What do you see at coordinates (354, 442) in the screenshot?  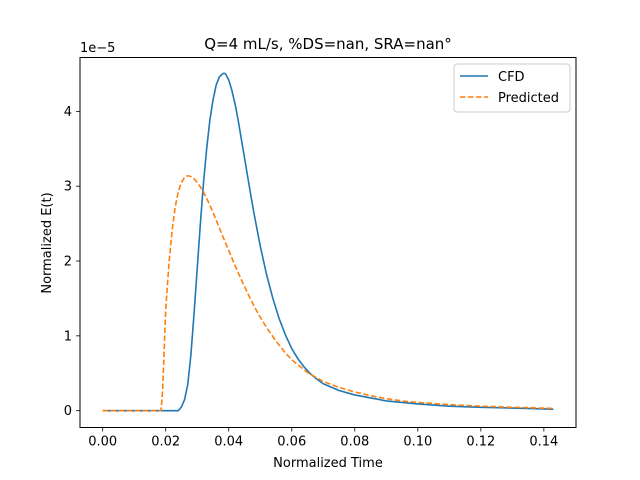 I see `x-tick-label: 0.08` at bounding box center [354, 442].